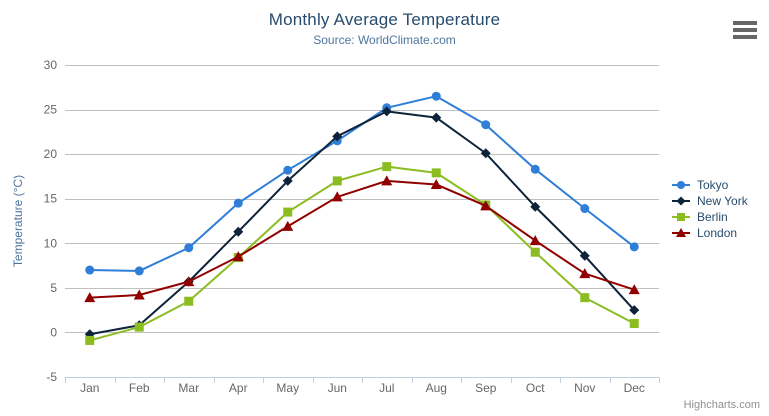 This screenshot has height=416, width=769. I want to click on hamburger-menu-icon, so click(745, 30).